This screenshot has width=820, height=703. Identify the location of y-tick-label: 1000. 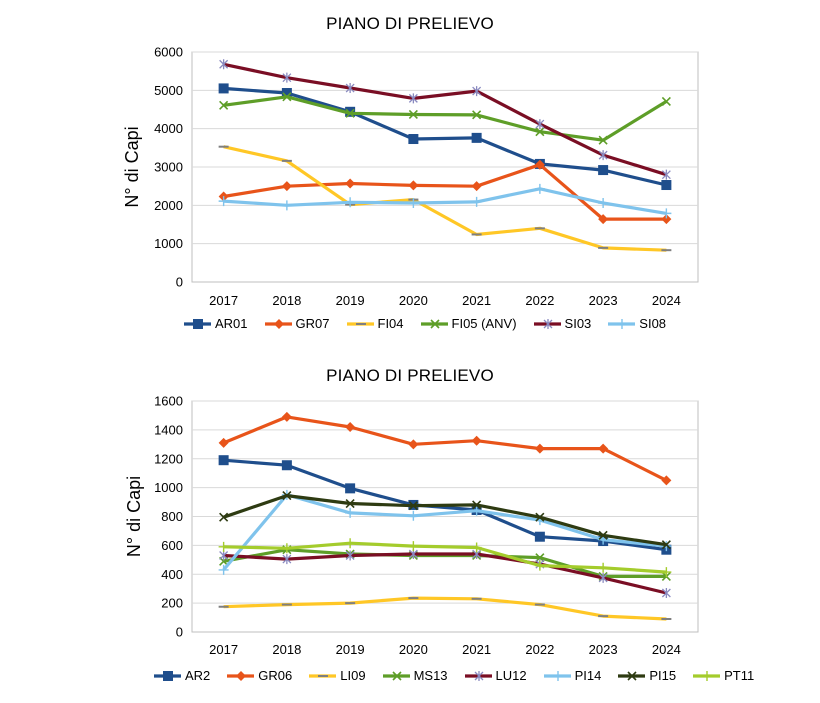
(168, 243).